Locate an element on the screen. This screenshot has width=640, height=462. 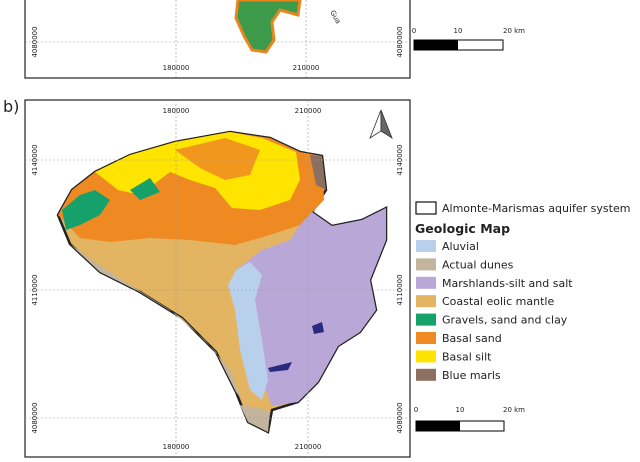
legend-label: Marshlands-silt and salt is located at coordinates (507, 283).